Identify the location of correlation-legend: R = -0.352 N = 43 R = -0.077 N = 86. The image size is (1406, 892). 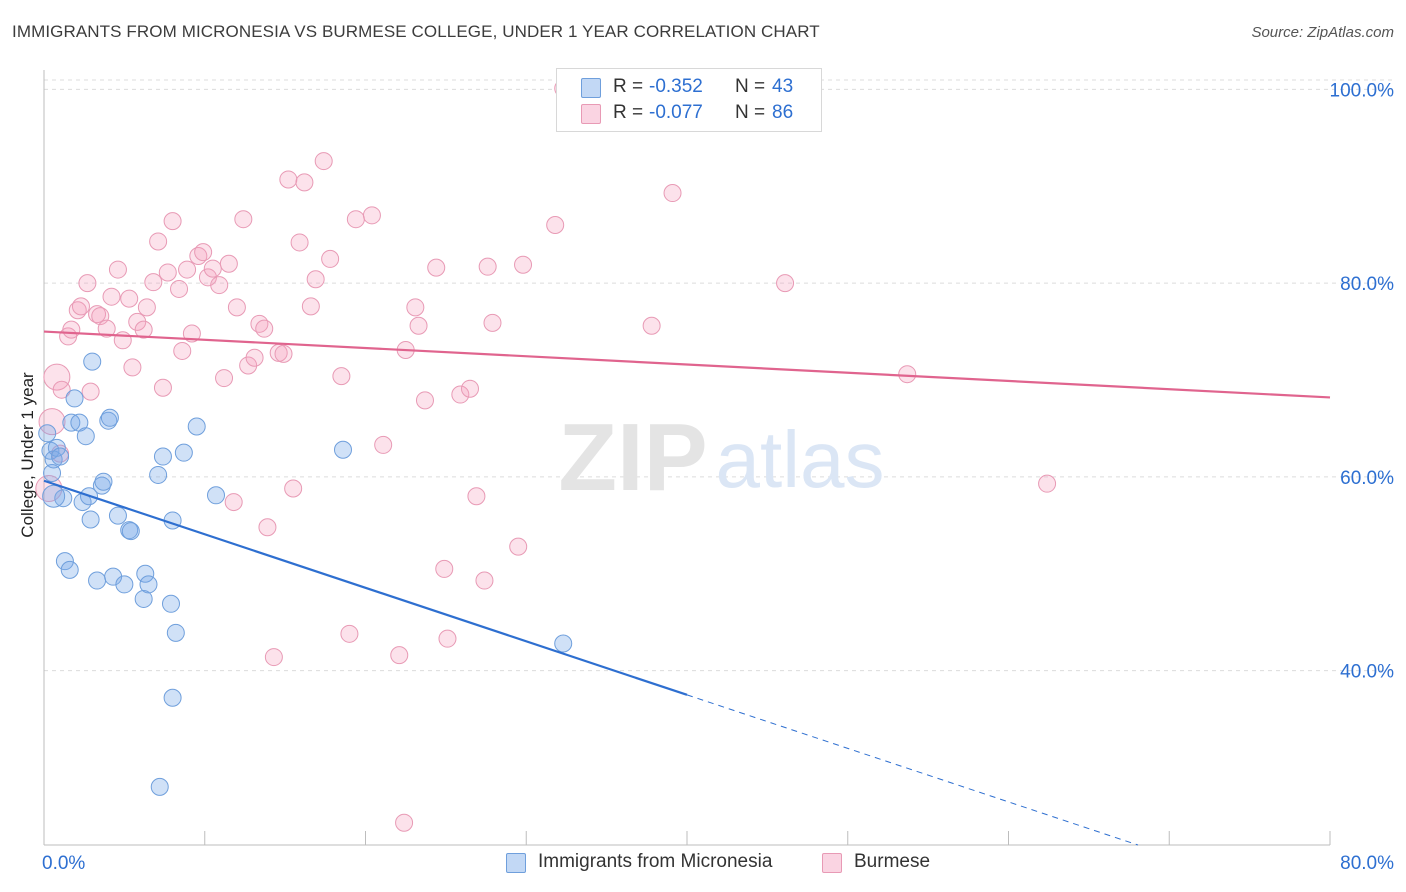
(689, 100).